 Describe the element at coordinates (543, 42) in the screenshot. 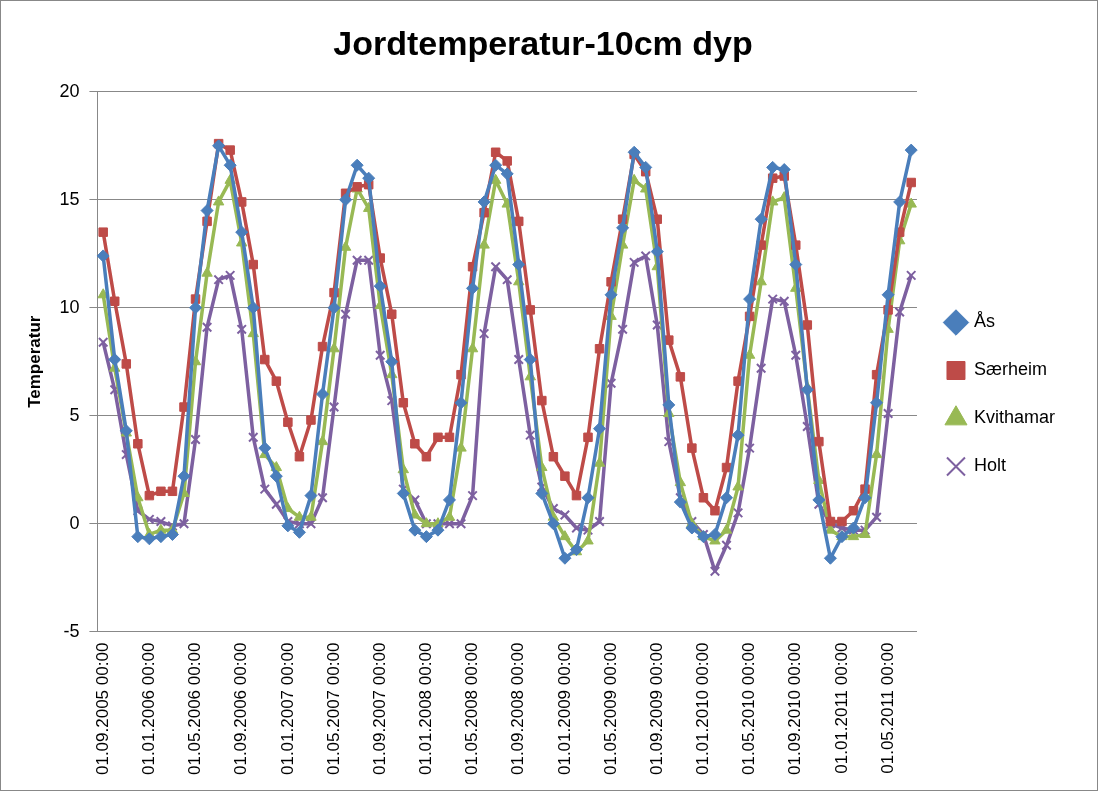

I see `chart-title: Jordtemperatur-10cm dyp` at that location.